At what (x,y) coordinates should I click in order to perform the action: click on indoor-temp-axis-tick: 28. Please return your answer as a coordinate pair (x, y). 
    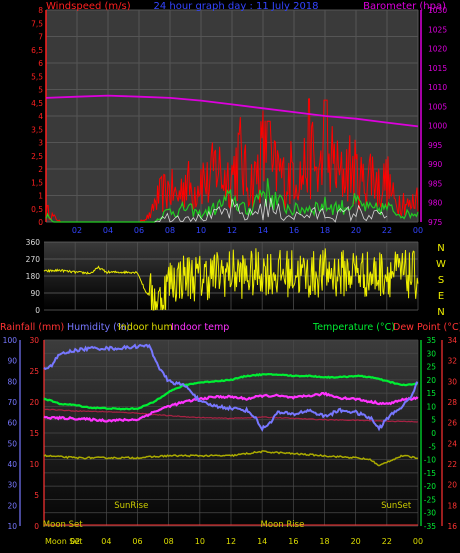
    Looking at the image, I should click on (452, 402).